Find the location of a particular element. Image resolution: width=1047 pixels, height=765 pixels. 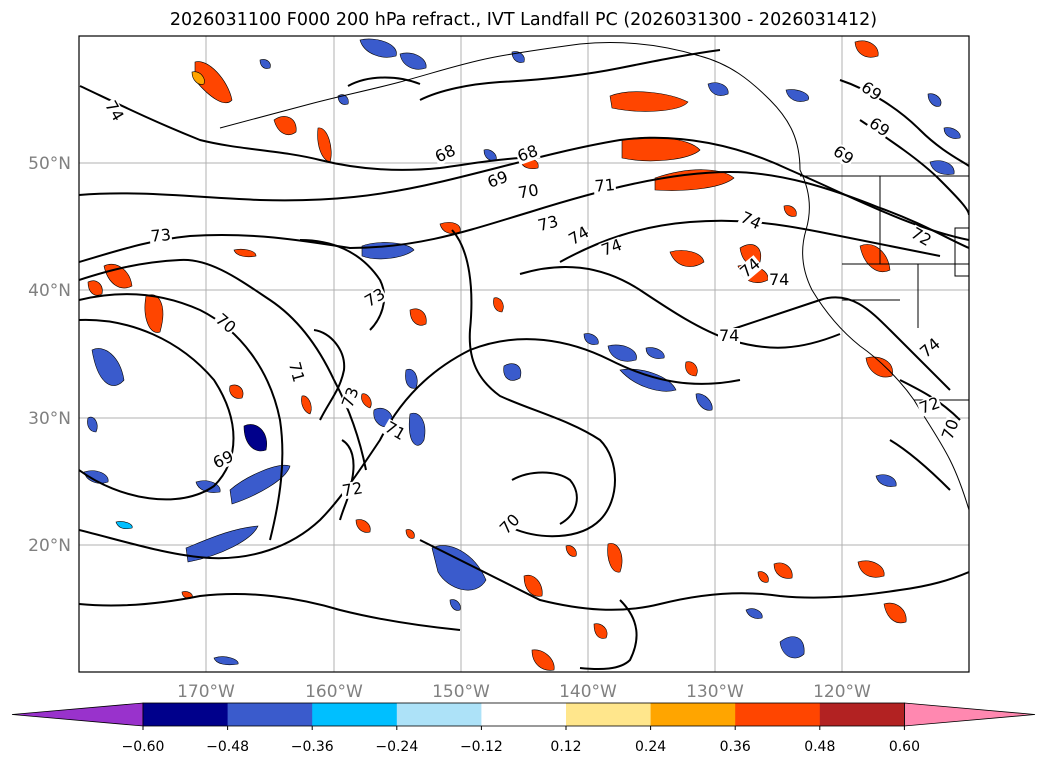

contour-label: 71 is located at coordinates (605, 185).